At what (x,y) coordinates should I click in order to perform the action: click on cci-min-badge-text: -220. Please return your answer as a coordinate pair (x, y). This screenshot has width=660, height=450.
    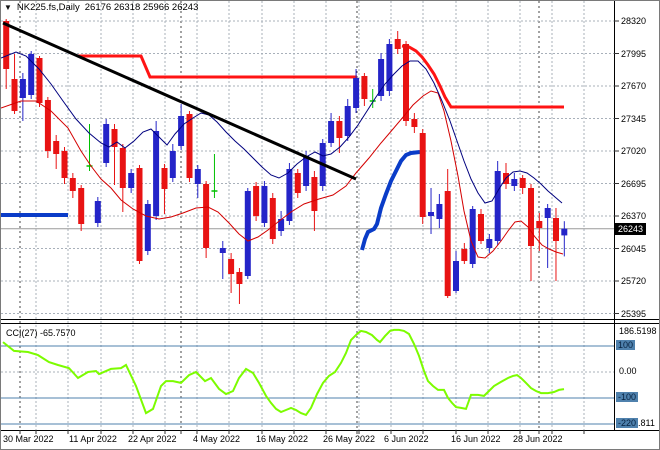
    Looking at the image, I should click on (627, 423).